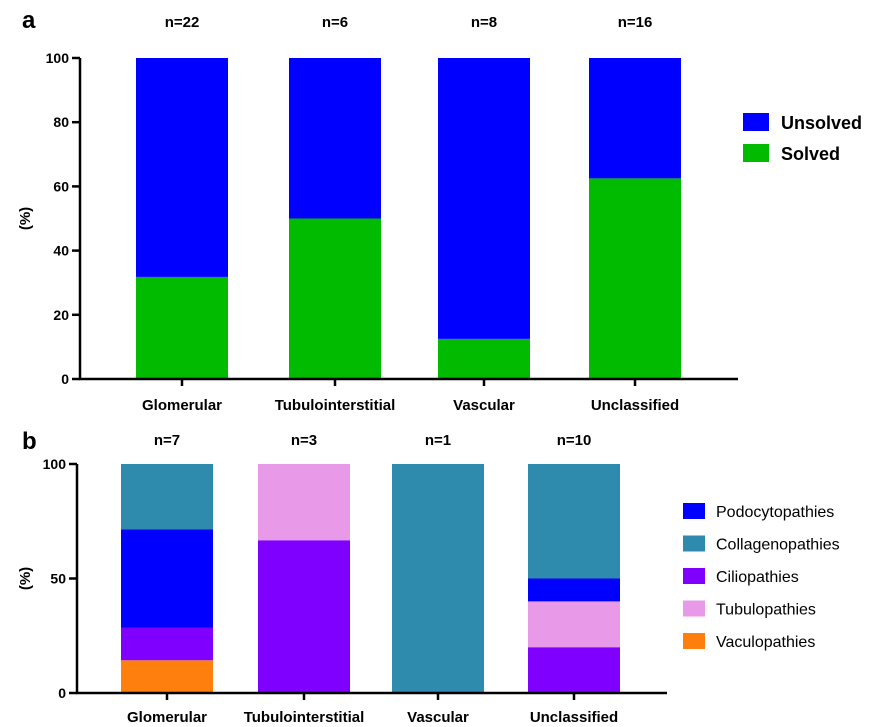 The image size is (876, 727). Describe the element at coordinates (810, 154) in the screenshot. I see `legend-label: Solved` at that location.